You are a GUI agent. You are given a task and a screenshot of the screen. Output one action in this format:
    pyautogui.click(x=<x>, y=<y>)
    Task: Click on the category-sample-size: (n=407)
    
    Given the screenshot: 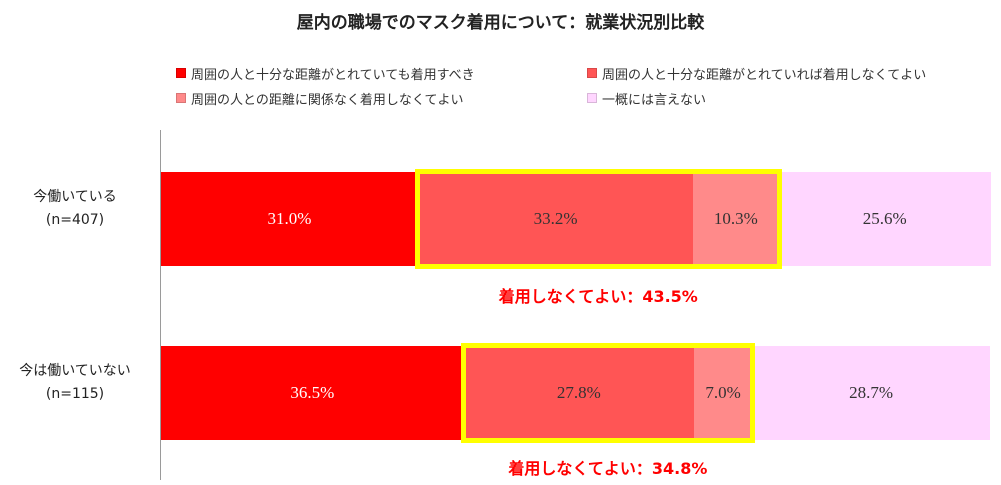 What is the action you would take?
    pyautogui.click(x=75, y=220)
    